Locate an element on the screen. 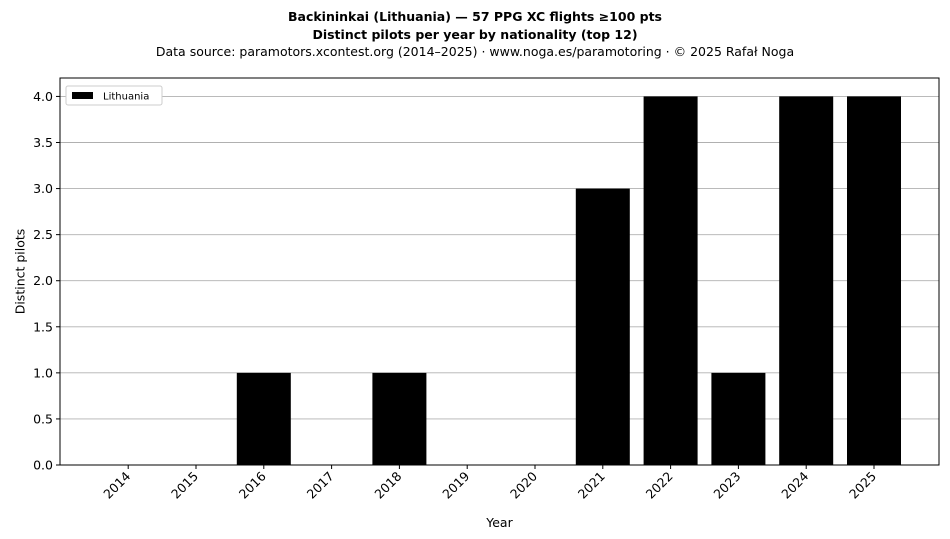 The width and height of the screenshot is (950, 539). y-tick-label: 0.5 is located at coordinates (43, 418).